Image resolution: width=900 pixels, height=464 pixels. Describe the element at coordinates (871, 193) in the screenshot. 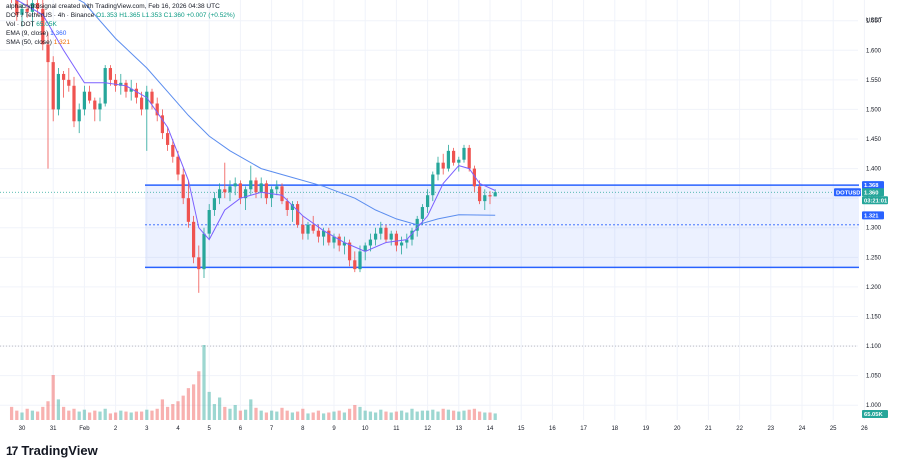

I see `last-price-tag: 1.360` at that location.